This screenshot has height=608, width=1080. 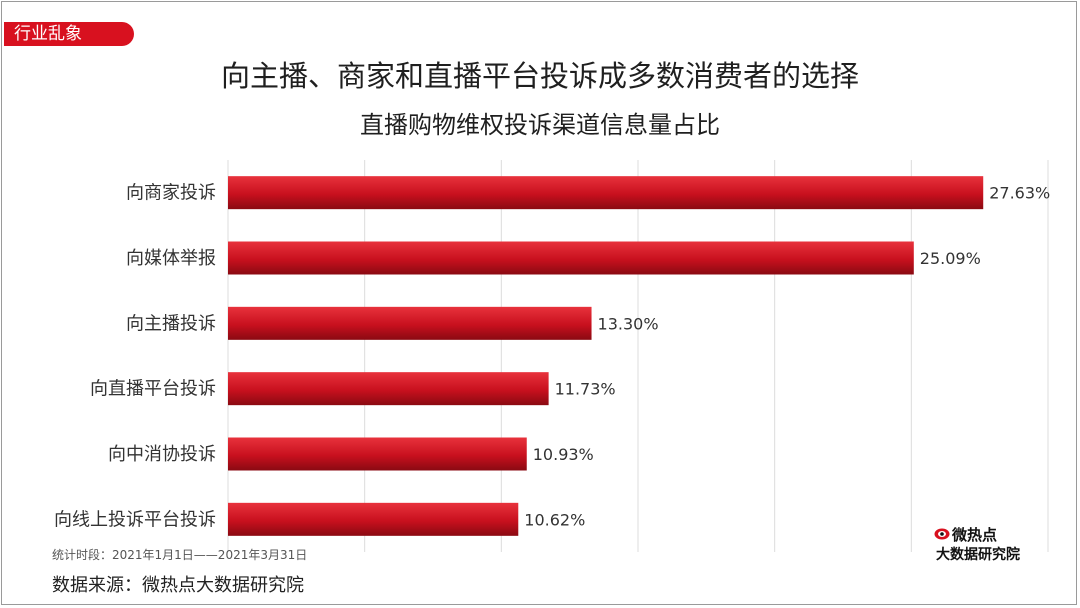 What do you see at coordinates (178, 585) in the screenshot?
I see `data-source: 数据来源：微热点大数据研究院` at bounding box center [178, 585].